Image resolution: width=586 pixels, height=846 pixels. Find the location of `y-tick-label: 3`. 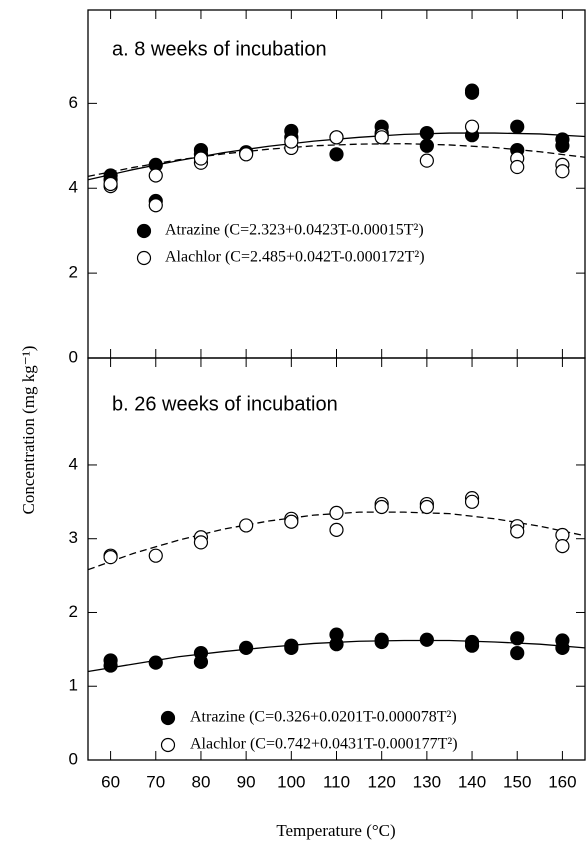

y-tick-label: 3 is located at coordinates (73, 537).